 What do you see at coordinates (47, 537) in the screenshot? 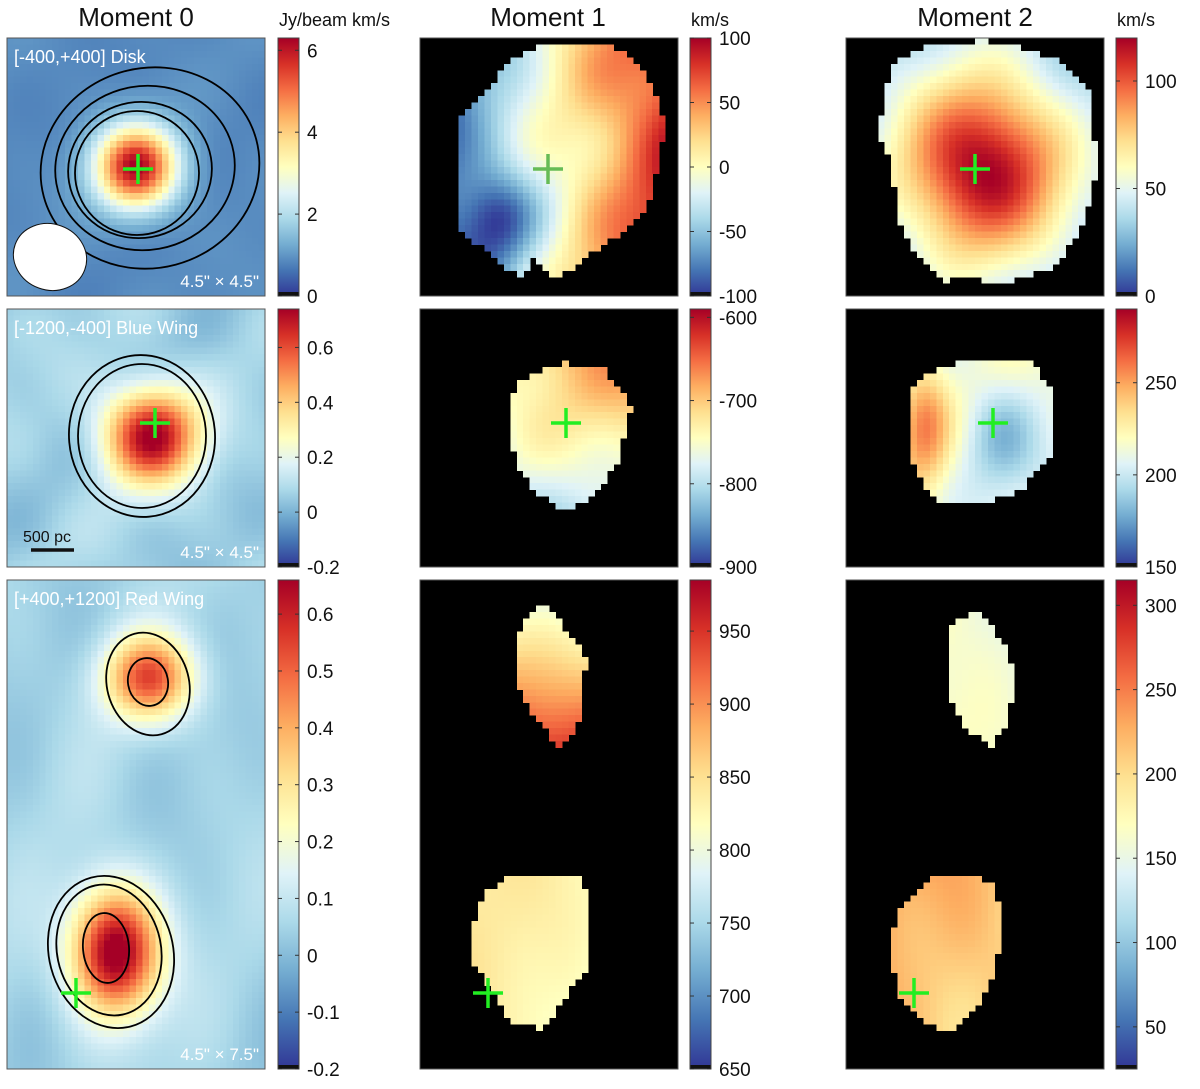
I see `scale-bar-label: 500 pc` at bounding box center [47, 537].